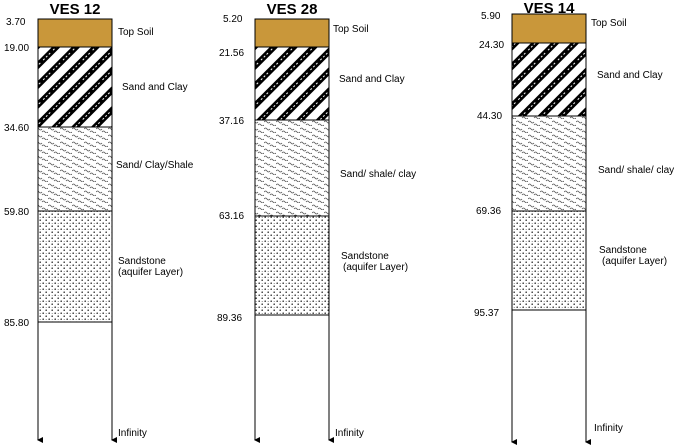  I want to click on depth-label: 44.30, so click(489, 116).